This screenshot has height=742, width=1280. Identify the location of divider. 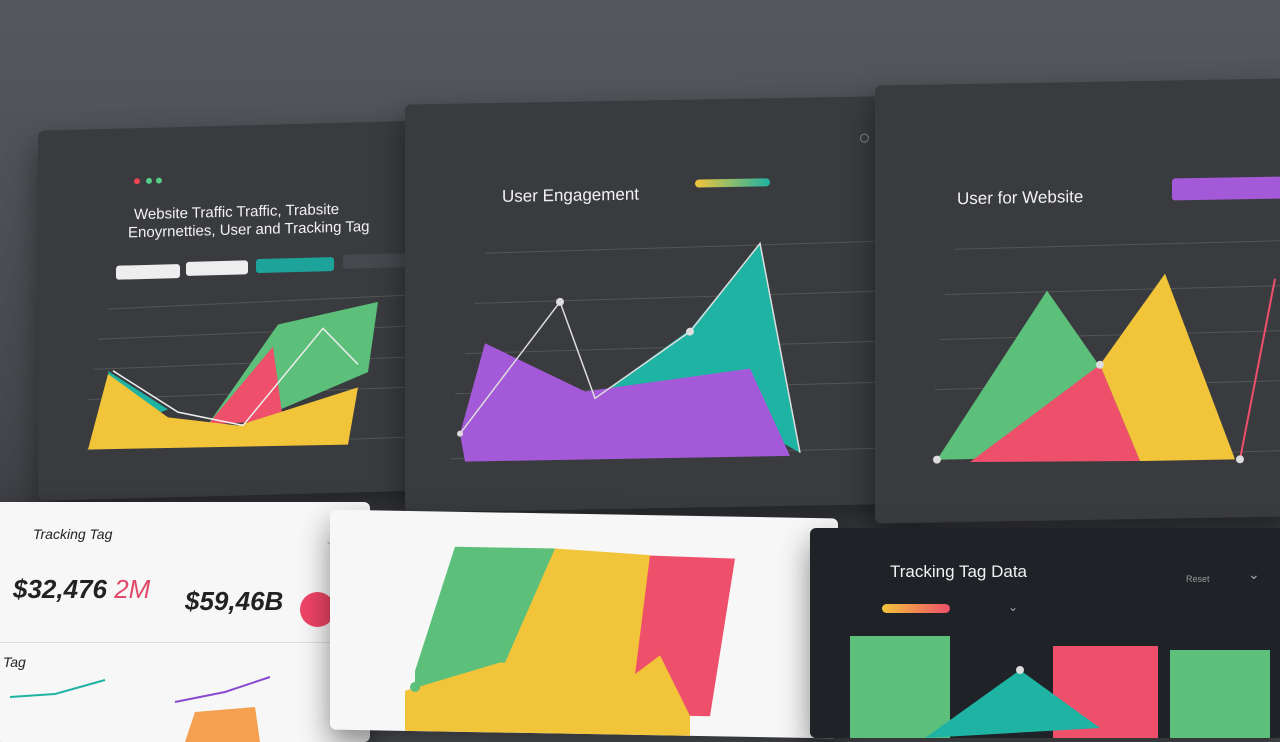
(182, 642).